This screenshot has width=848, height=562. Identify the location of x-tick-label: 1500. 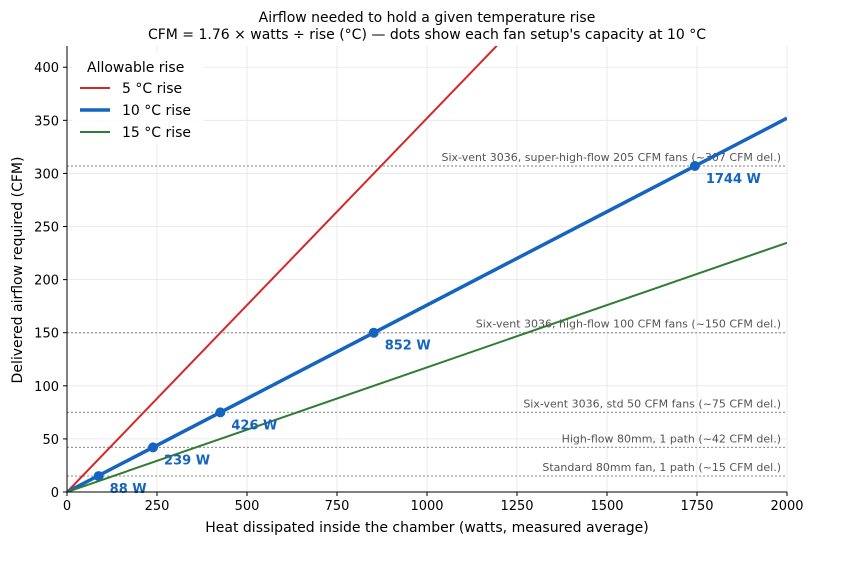
(606, 506).